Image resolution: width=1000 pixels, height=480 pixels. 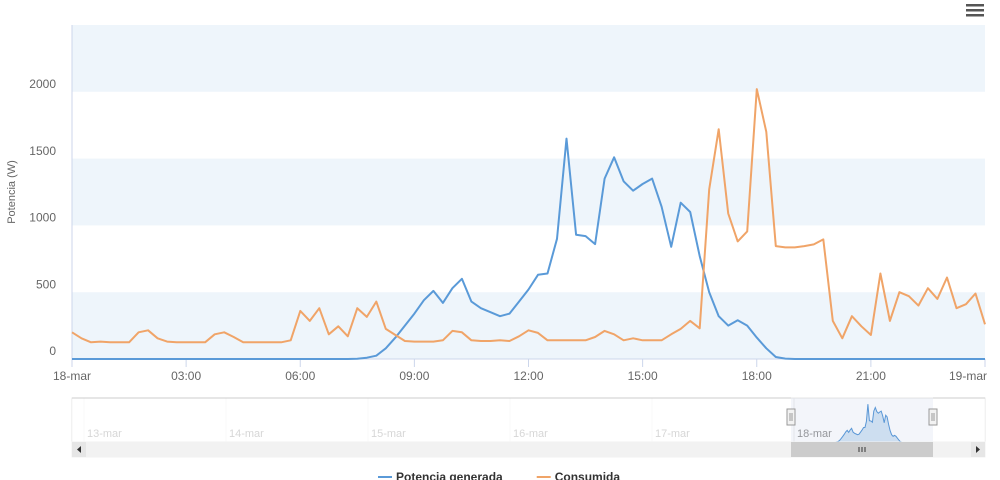 What do you see at coordinates (46, 284) in the screenshot?
I see `y-tick-label: 500` at bounding box center [46, 284].